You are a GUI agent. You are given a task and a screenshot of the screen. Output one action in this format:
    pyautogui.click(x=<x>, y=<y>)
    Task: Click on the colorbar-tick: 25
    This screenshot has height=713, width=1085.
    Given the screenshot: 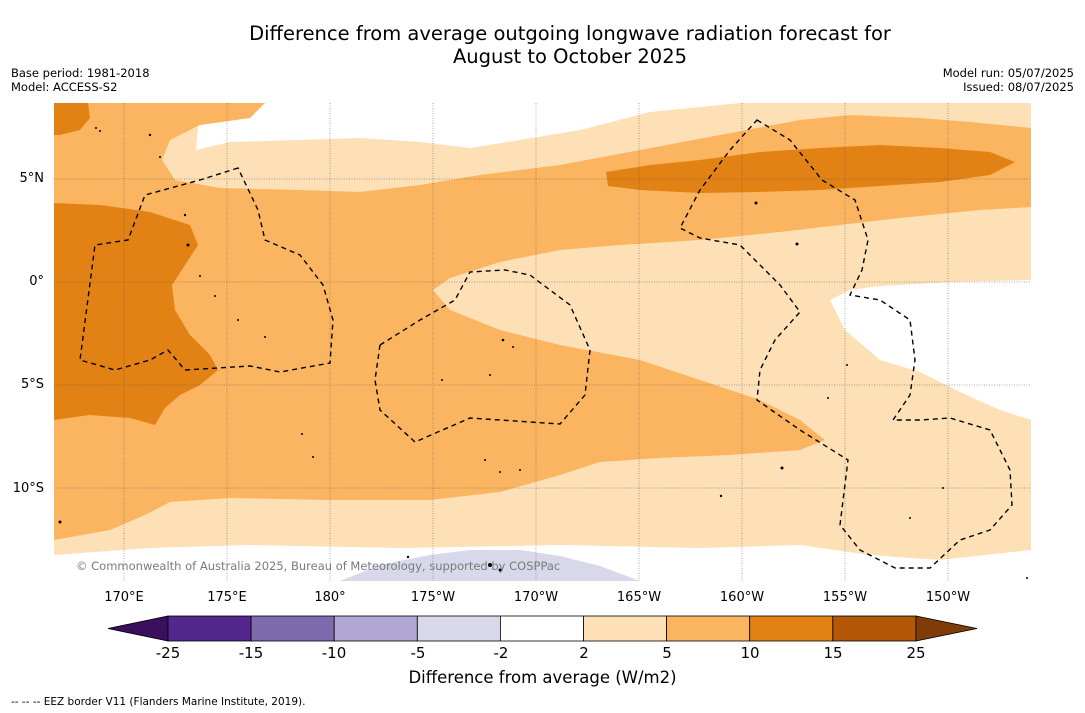 What is the action you would take?
    pyautogui.click(x=916, y=653)
    